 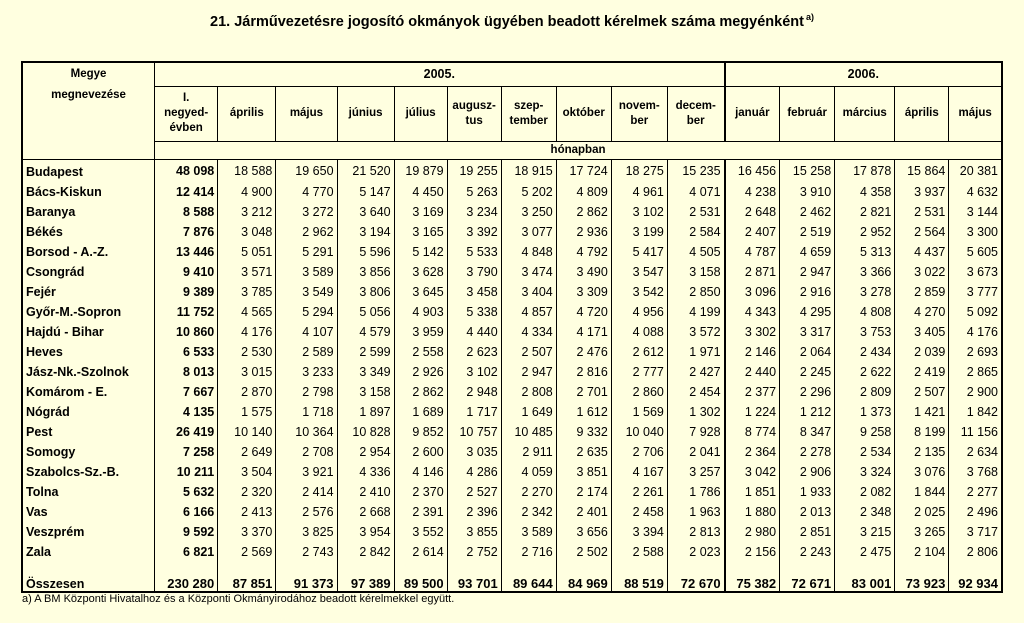 What do you see at coordinates (975, 551) in the screenshot?
I see `cell-month: 2 806` at bounding box center [975, 551].